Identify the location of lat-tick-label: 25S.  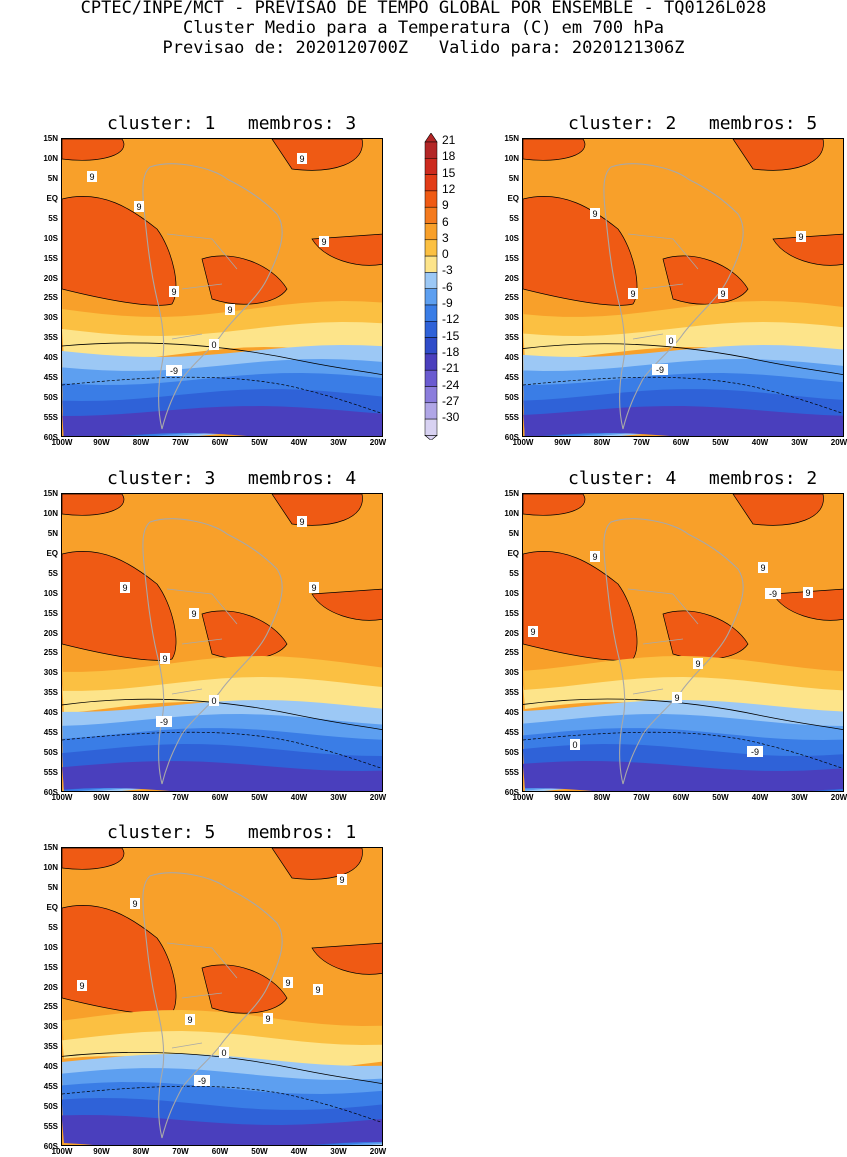
(50, 653).